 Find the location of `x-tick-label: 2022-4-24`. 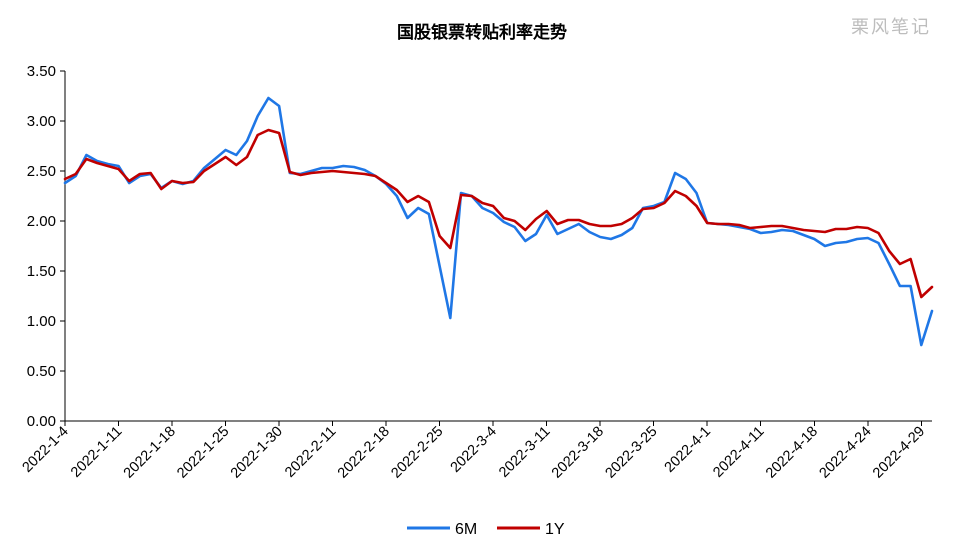

x-tick-label: 2022-4-24 is located at coordinates (846, 453).